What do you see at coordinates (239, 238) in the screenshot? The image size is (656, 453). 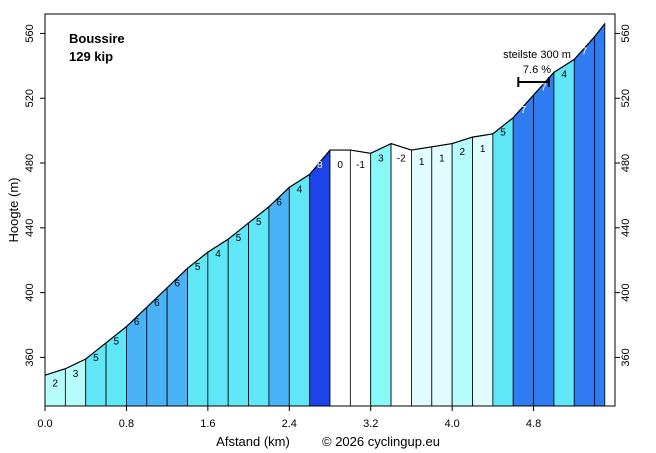 I see `grade-label-9: 5` at bounding box center [239, 238].